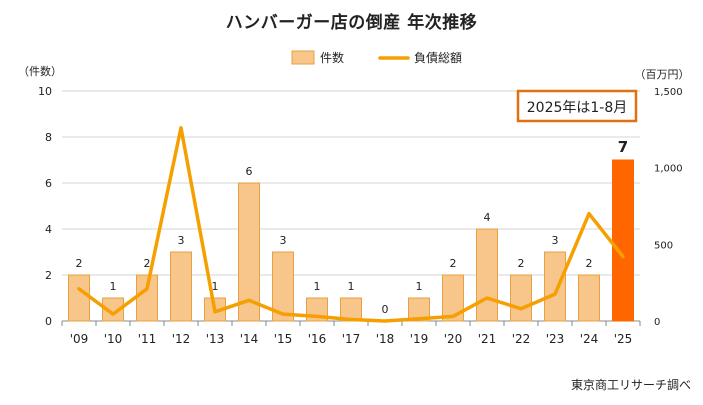 This screenshot has height=405, width=703. I want to click on right-tick-label: 1,500, so click(668, 92).